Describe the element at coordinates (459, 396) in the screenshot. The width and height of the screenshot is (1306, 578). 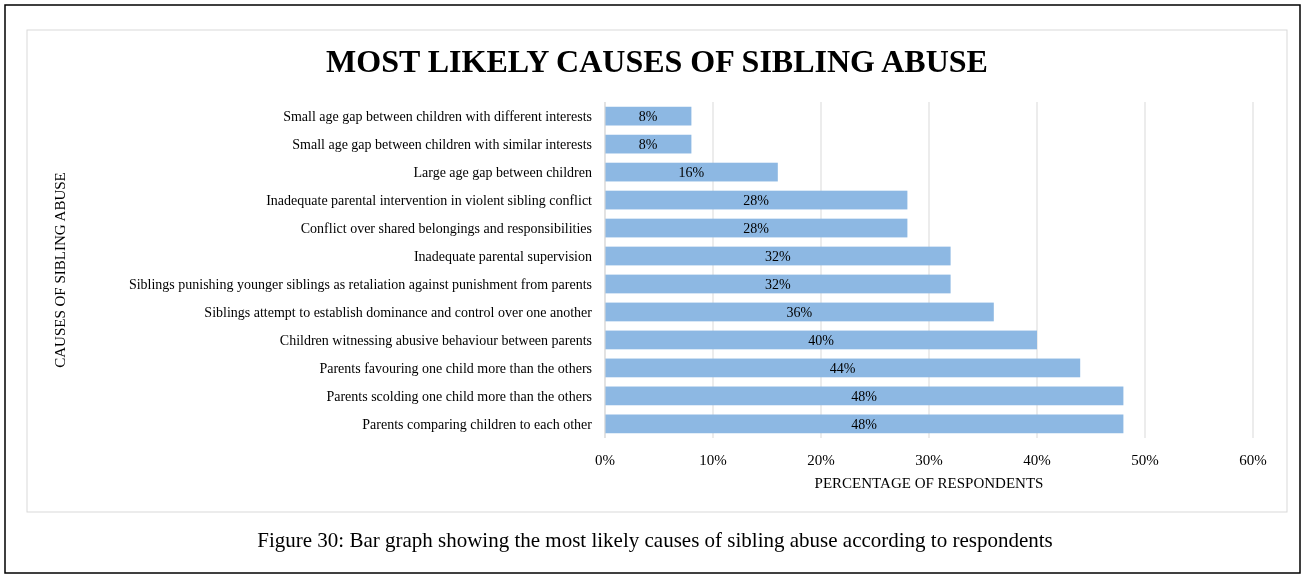
I see `y-tick-label: Parents scolding one child more than the others` at that location.